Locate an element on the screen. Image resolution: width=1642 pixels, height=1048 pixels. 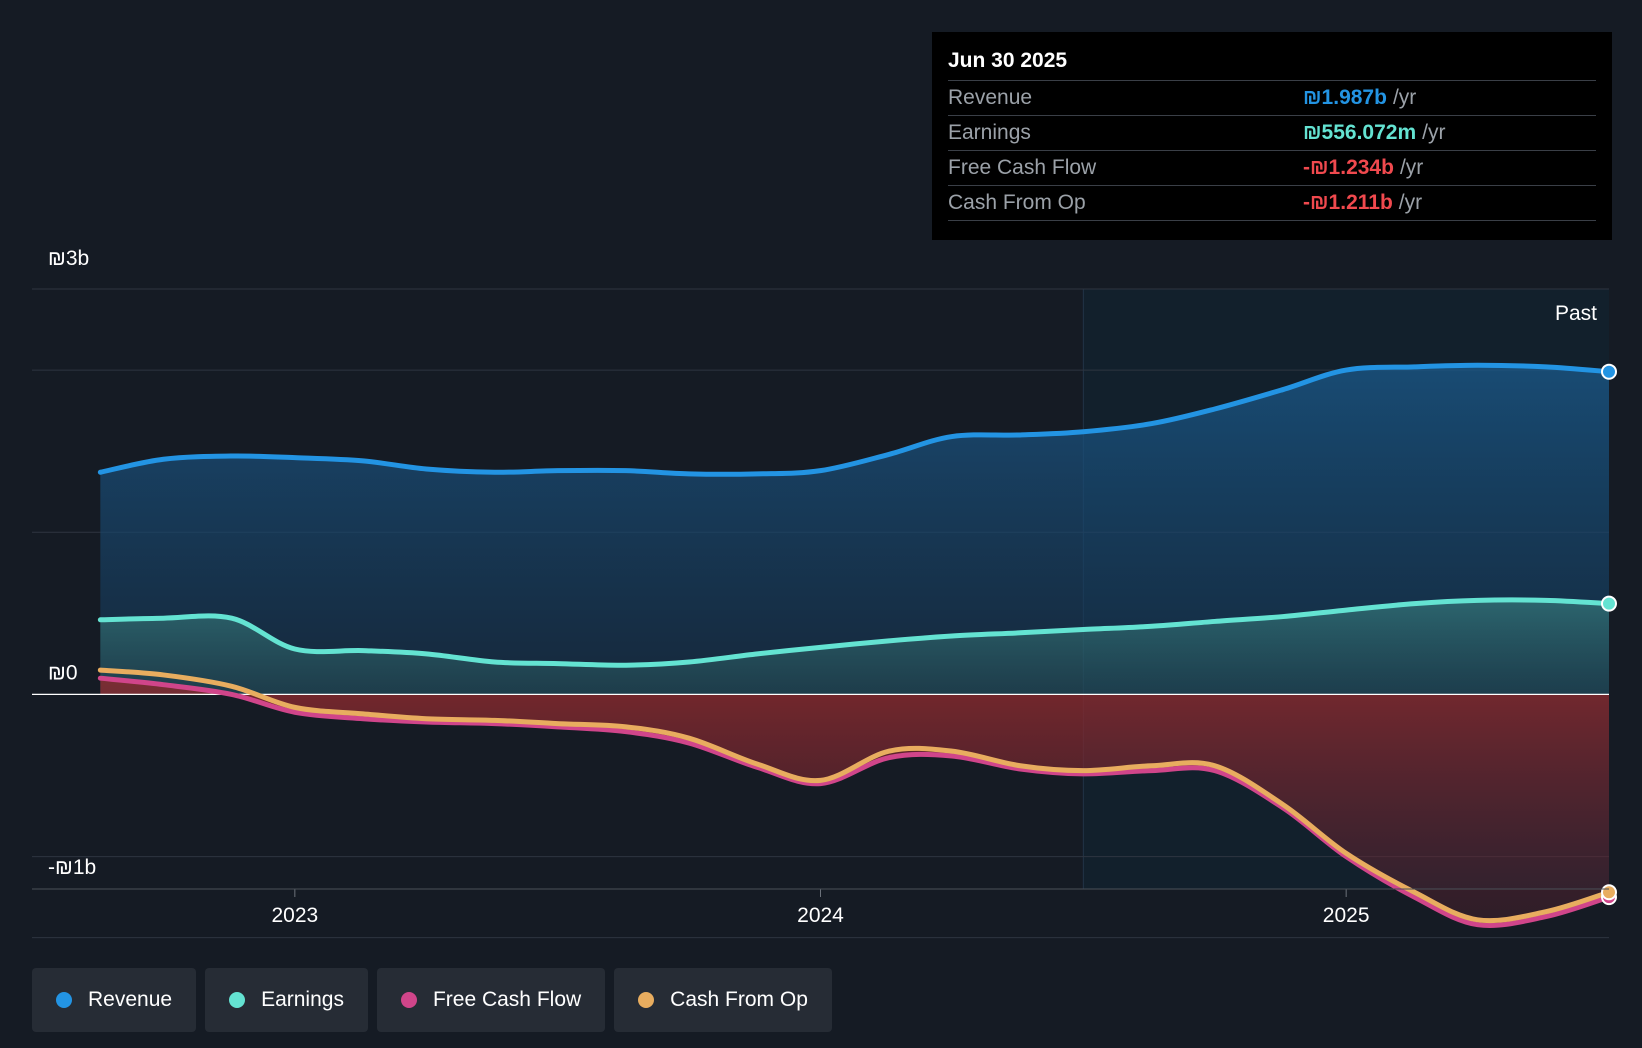
y-tick-label: -₪1b is located at coordinates (72, 867).